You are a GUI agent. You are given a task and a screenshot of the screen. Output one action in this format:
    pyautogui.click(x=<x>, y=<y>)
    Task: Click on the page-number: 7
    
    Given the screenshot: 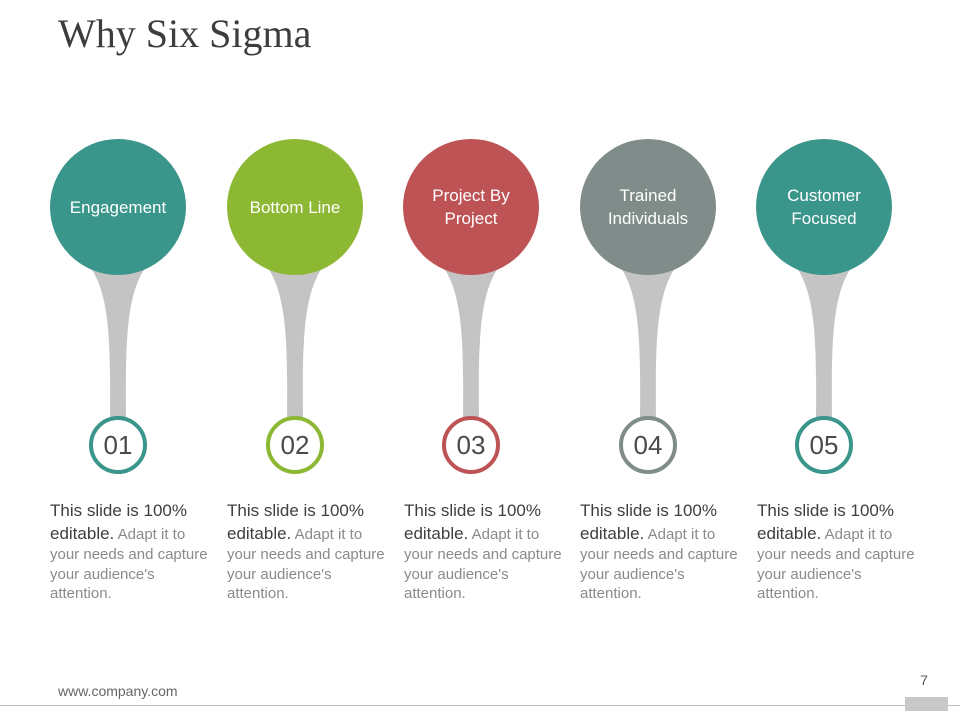 What is the action you would take?
    pyautogui.click(x=924, y=680)
    